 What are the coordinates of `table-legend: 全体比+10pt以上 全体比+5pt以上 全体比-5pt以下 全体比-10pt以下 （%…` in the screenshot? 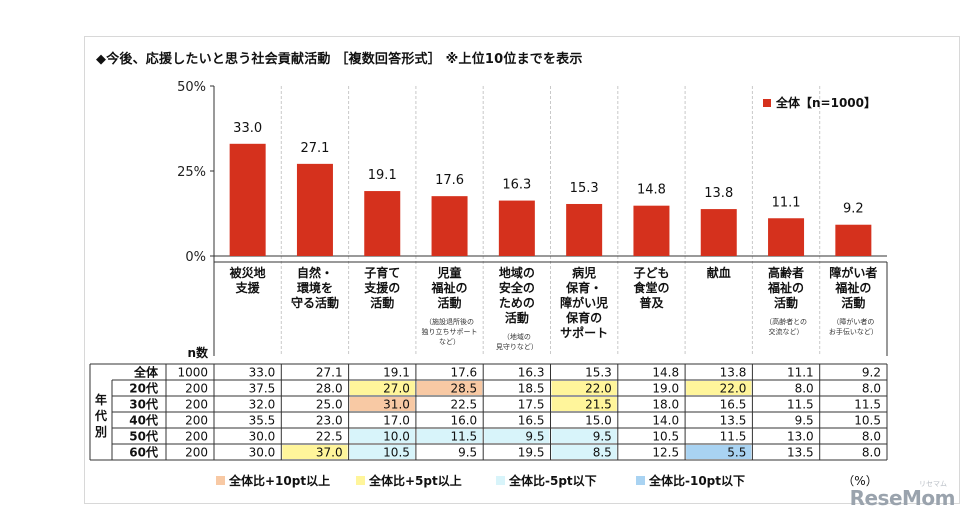 It's located at (547, 480).